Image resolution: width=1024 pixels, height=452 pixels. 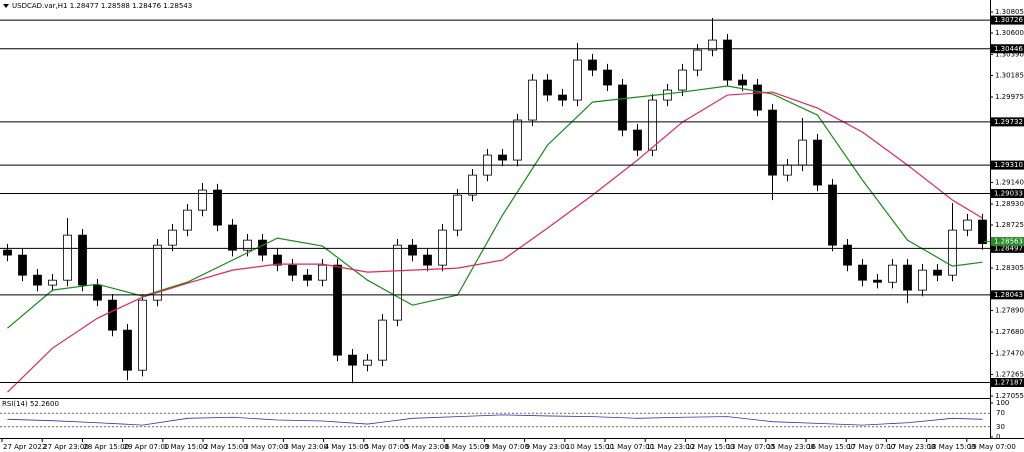 What do you see at coordinates (24, 447) in the screenshot?
I see `x-tick-label: 27 Apr 2022` at bounding box center [24, 447].